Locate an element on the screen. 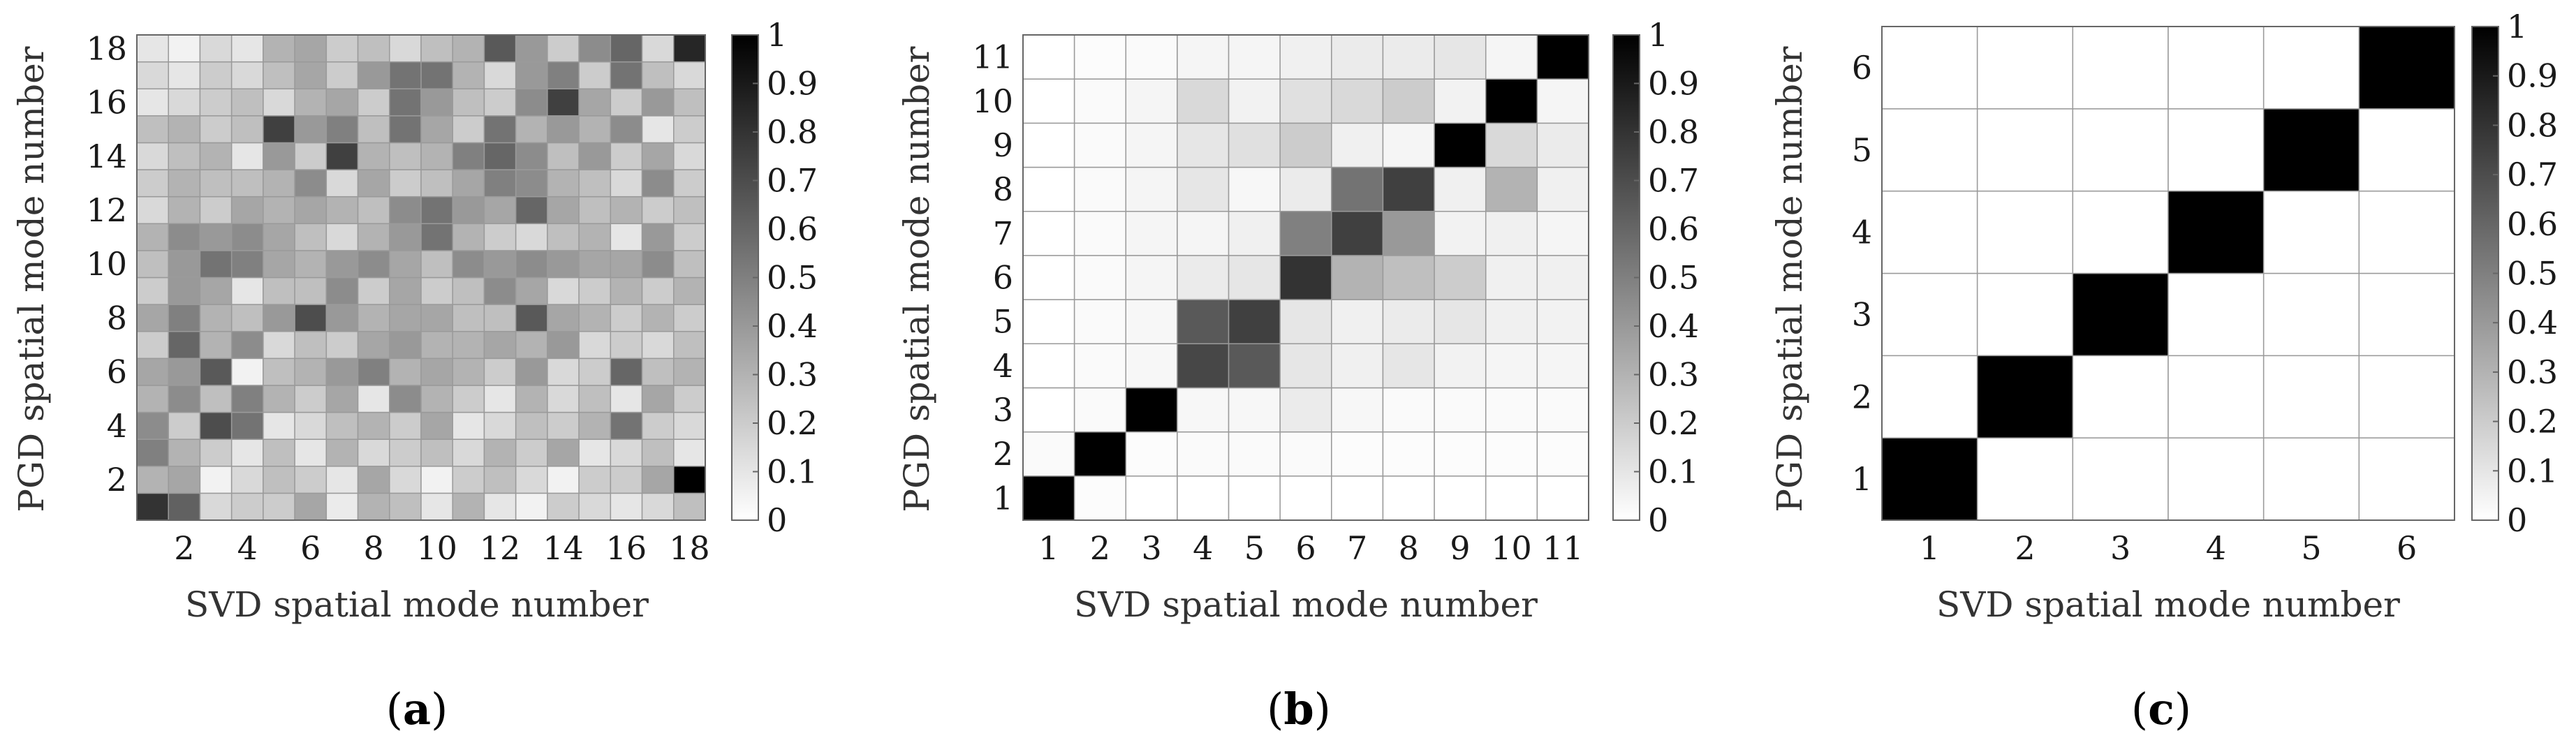  x-axis-label-a: SVD spatial mode number is located at coordinates (417, 604).